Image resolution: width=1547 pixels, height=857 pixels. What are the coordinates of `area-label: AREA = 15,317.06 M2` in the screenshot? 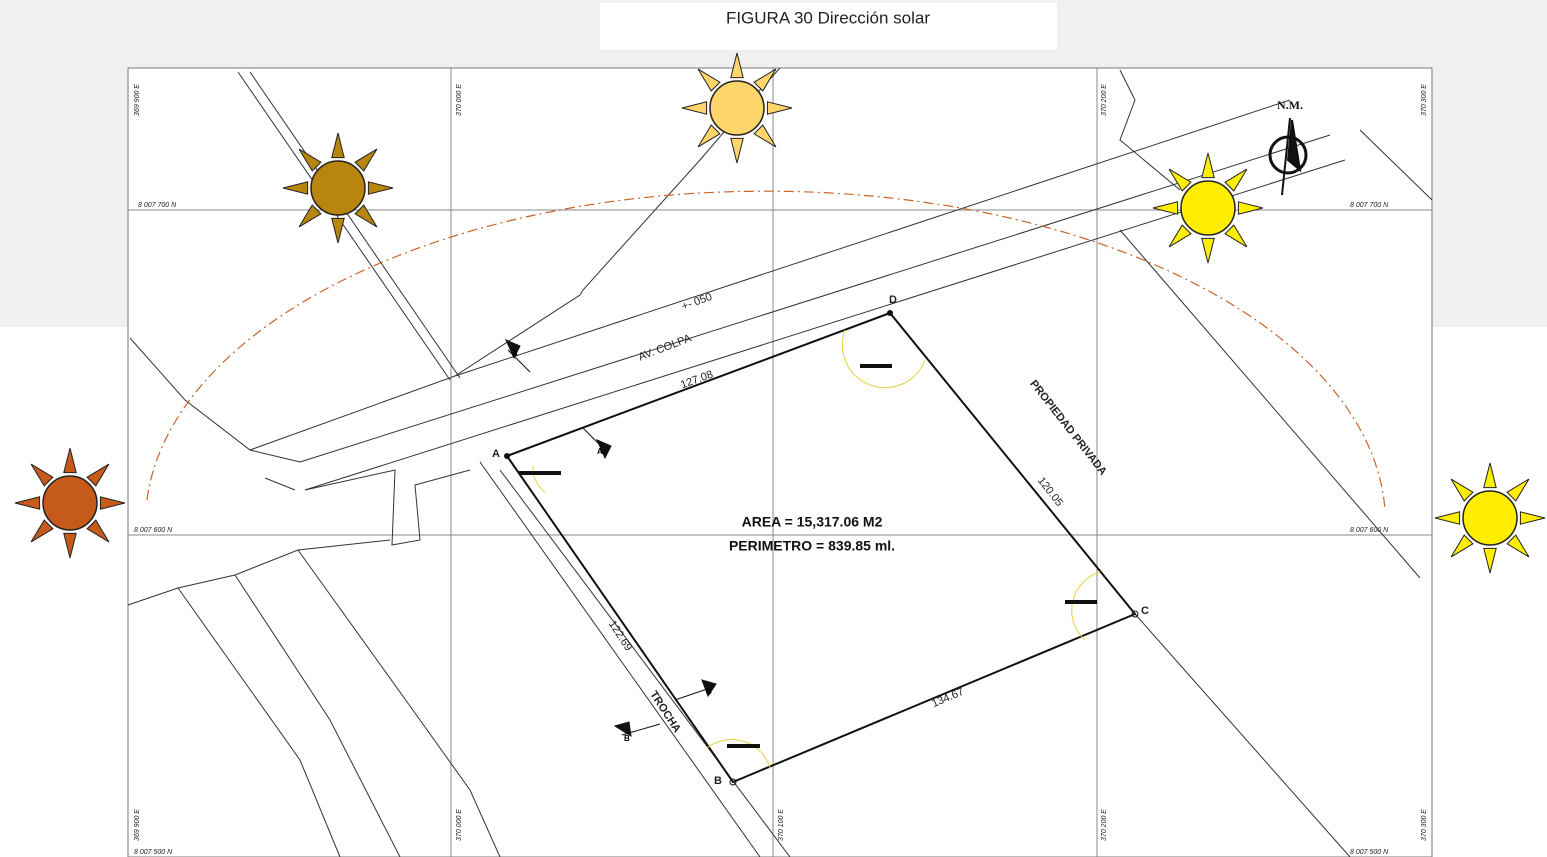 It's located at (812, 522).